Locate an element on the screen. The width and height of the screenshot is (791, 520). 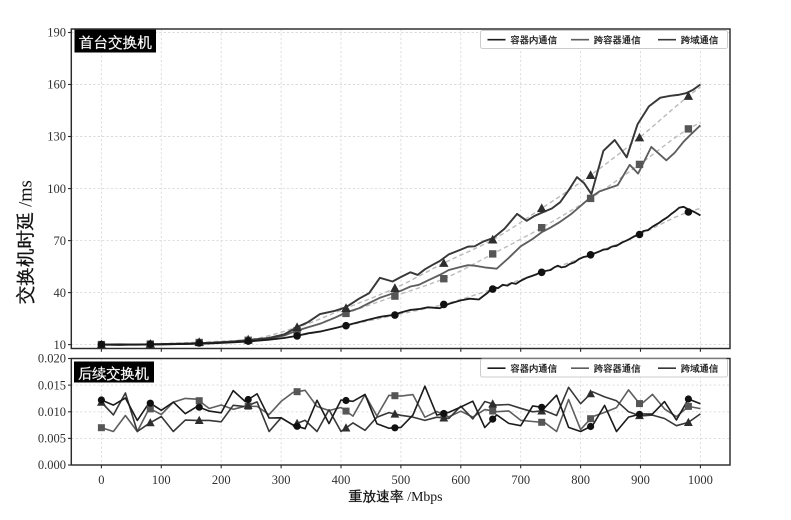
svg-text: 10 is located at coordinates (60, 345).